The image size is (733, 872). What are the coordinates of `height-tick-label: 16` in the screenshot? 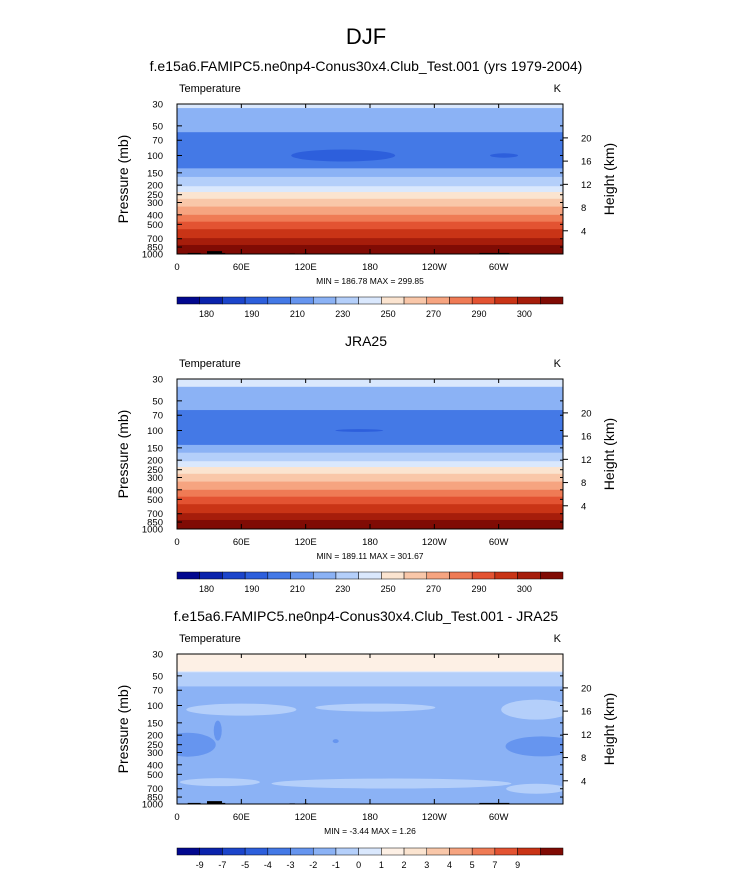 It's located at (586, 437).